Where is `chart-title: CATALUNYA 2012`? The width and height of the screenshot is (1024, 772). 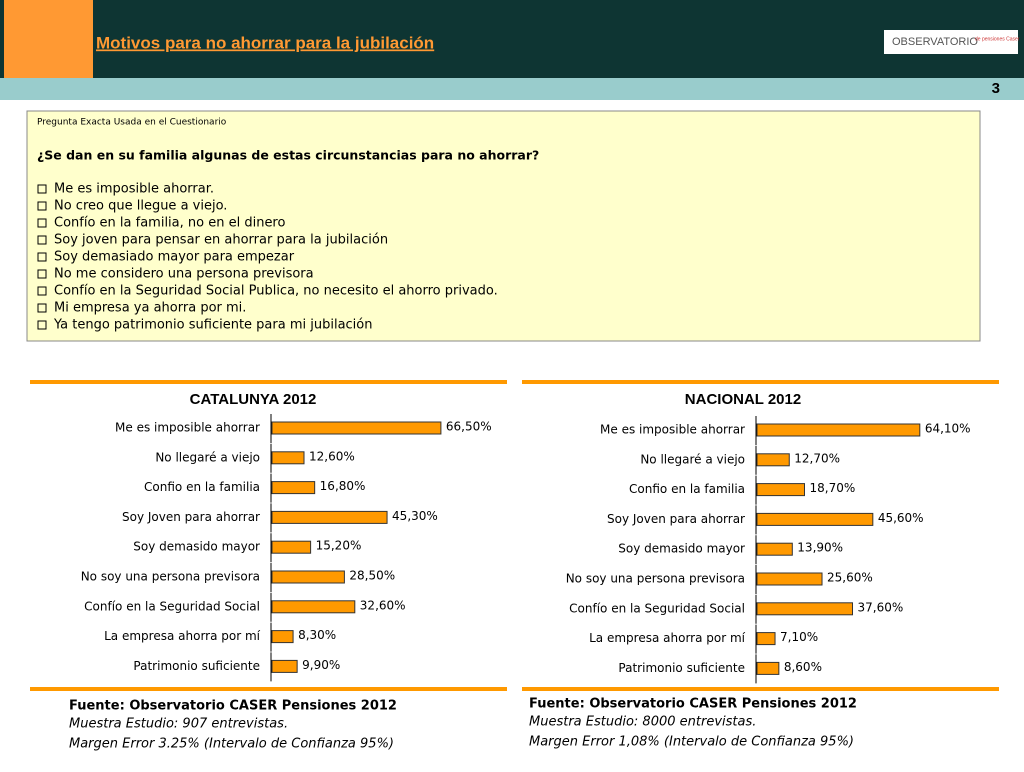
chart-title: CATALUNYA 2012 is located at coordinates (253, 399).